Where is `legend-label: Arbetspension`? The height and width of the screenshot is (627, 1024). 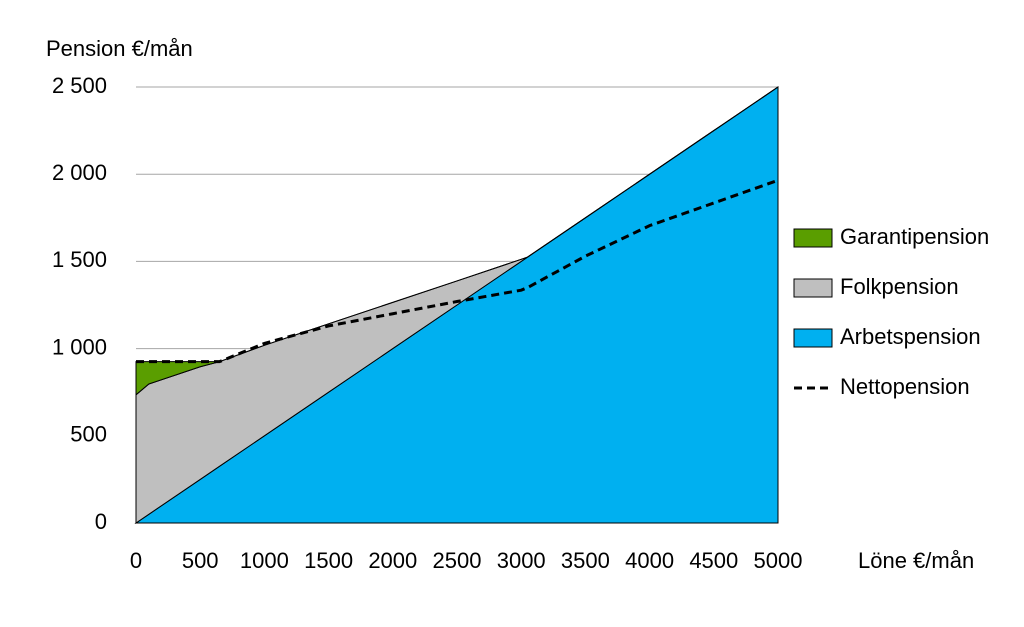 legend-label: Arbetspension is located at coordinates (910, 336).